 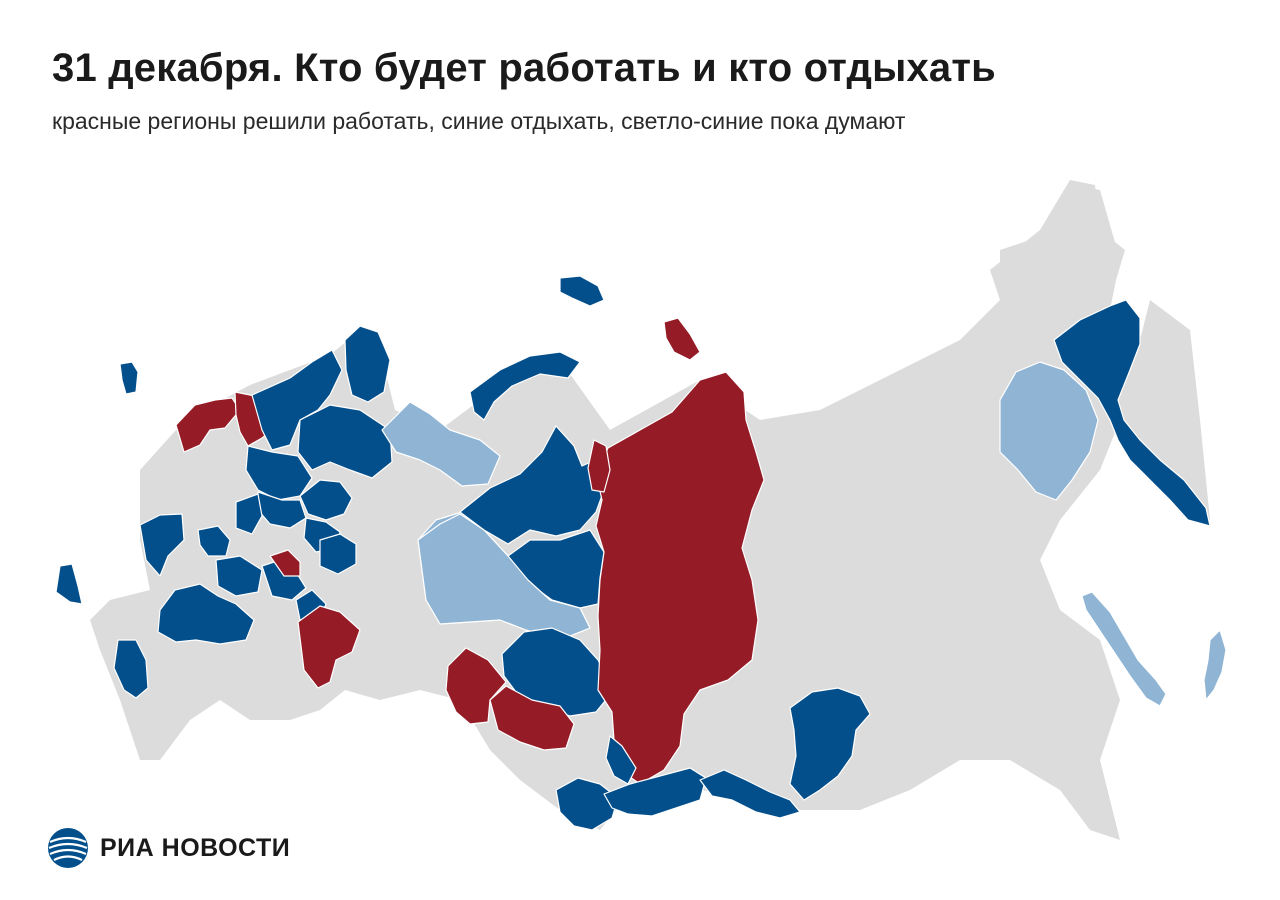 I want to click on region-tyumen, so click(x=504, y=577).